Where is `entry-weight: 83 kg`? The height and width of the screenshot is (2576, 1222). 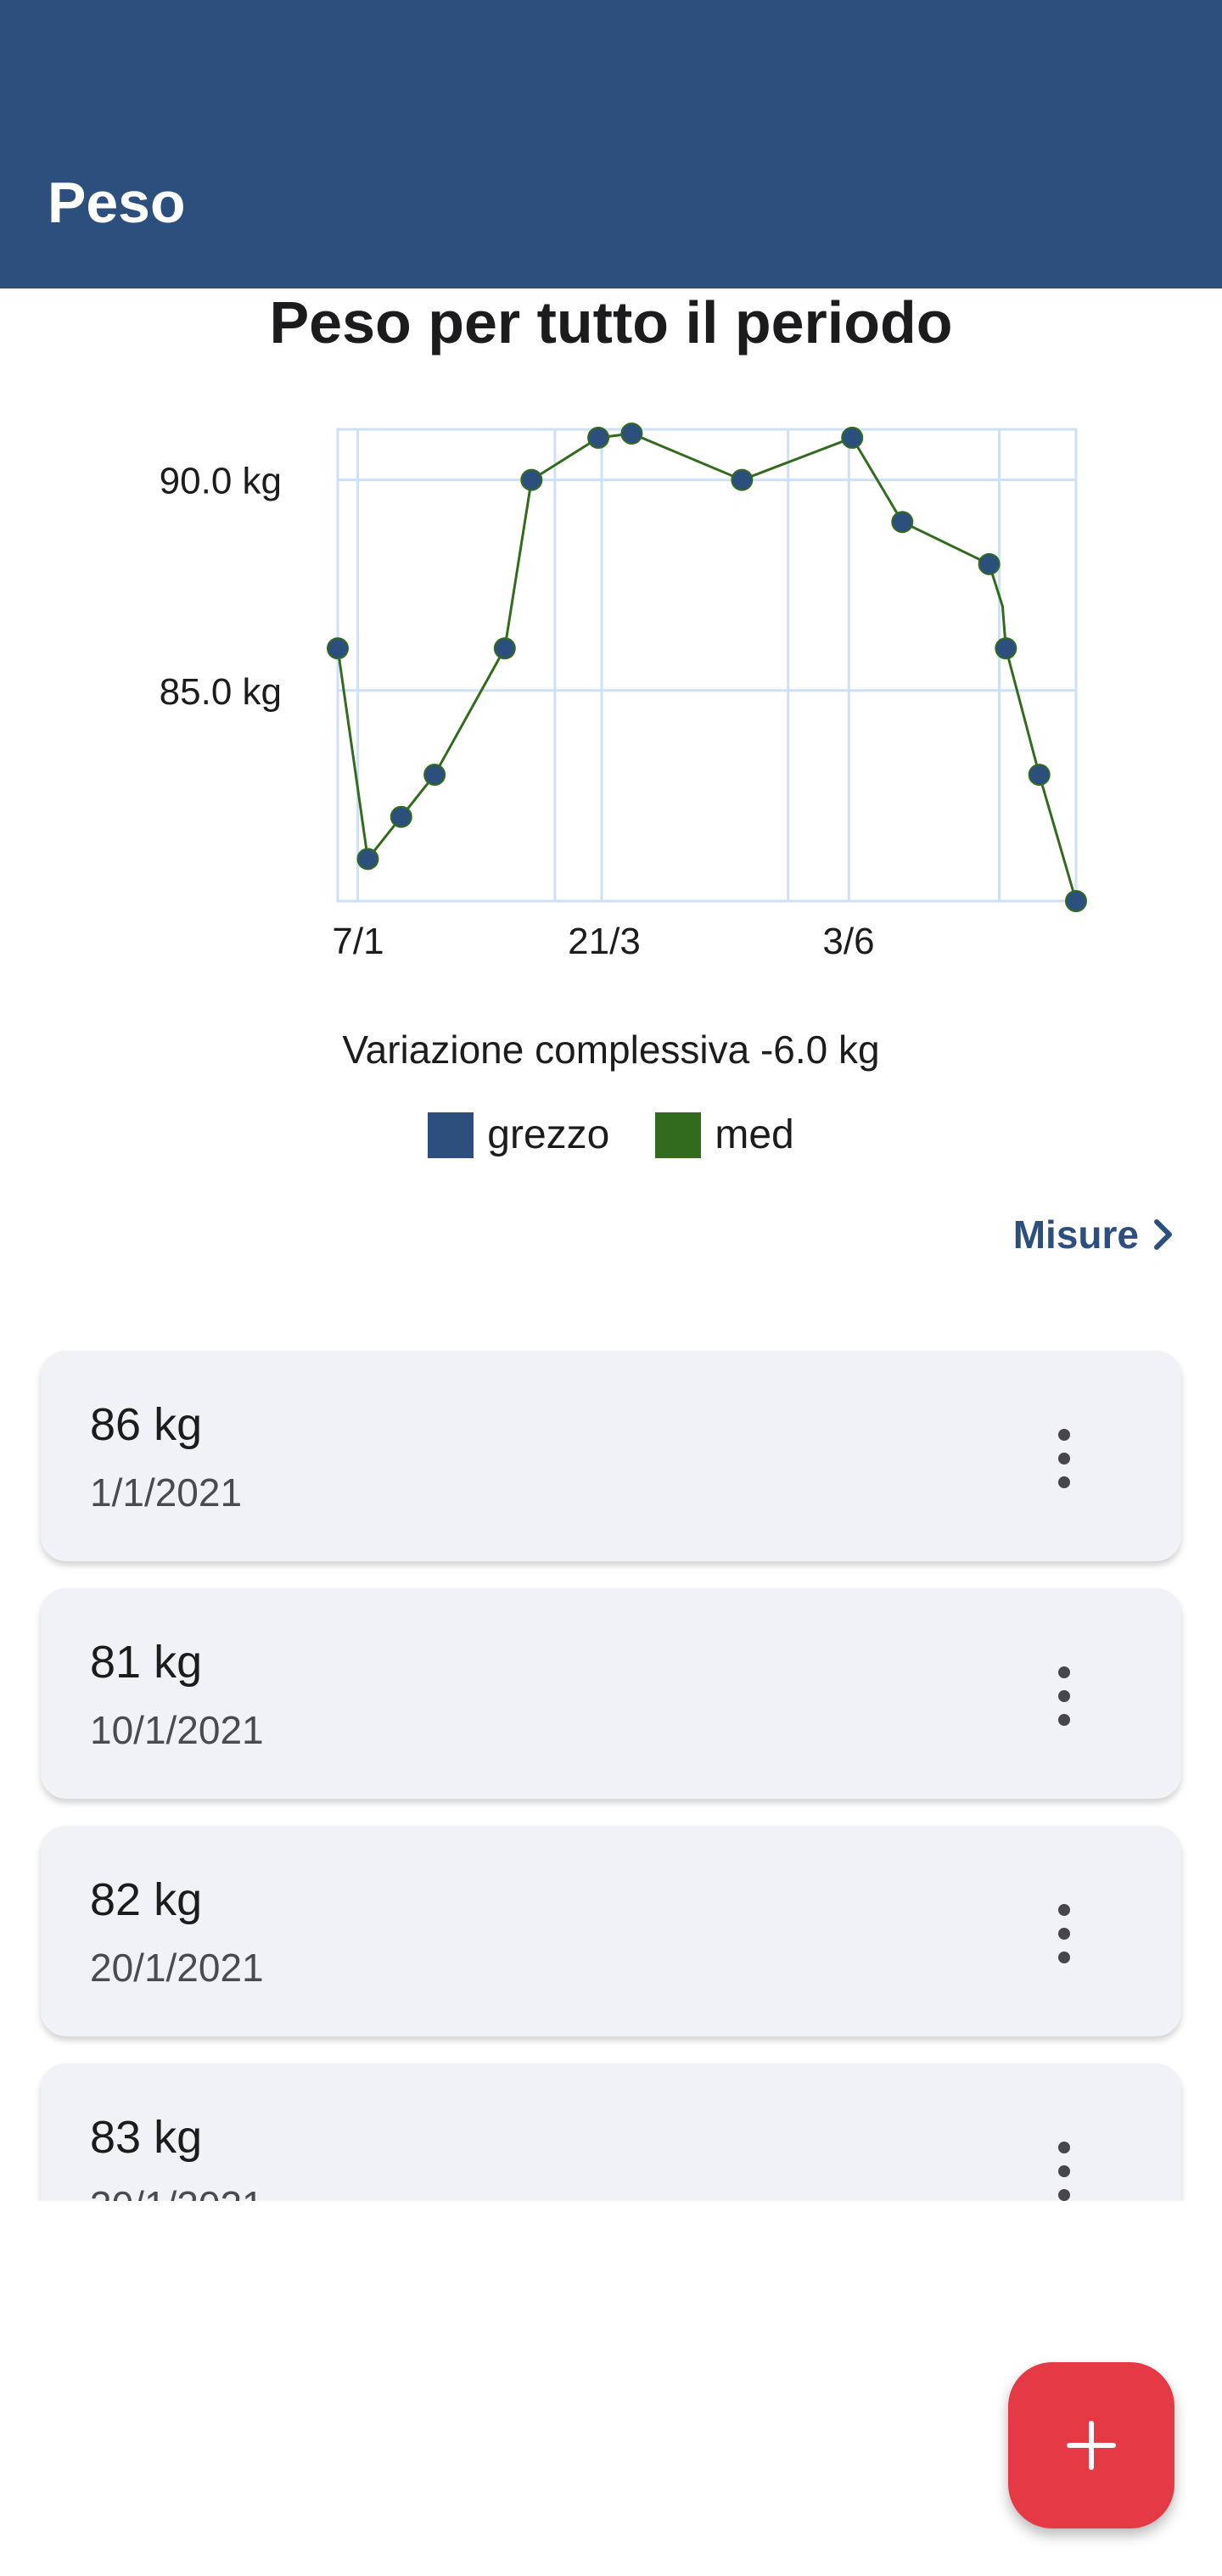
entry-weight: 83 kg is located at coordinates (146, 2137).